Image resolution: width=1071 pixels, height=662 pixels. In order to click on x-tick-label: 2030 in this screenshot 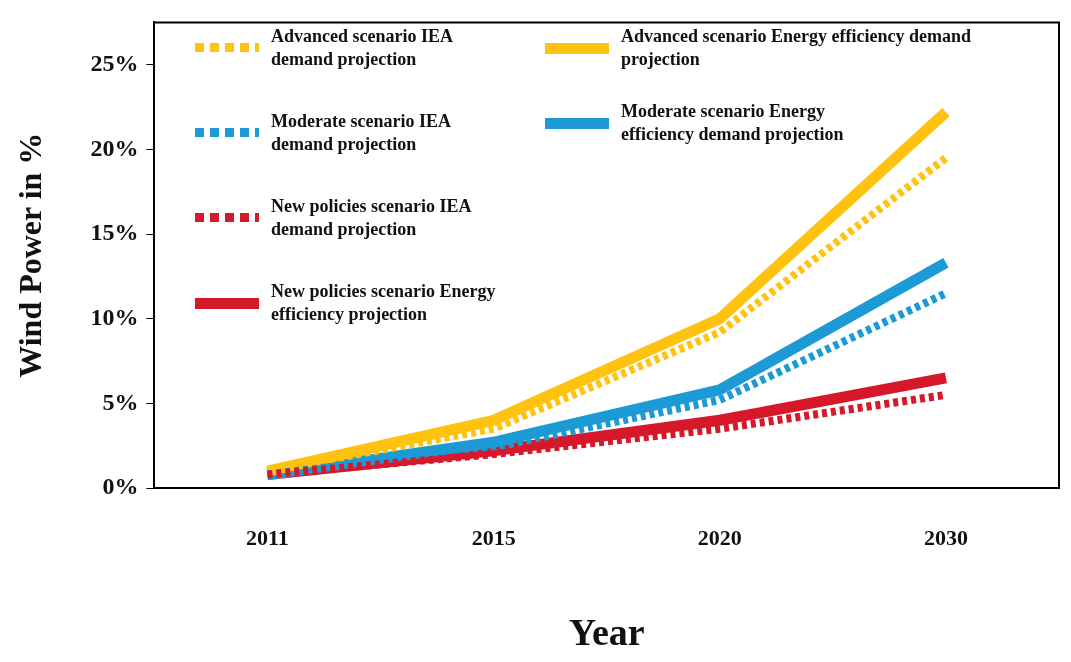, I will do `click(945, 537)`.